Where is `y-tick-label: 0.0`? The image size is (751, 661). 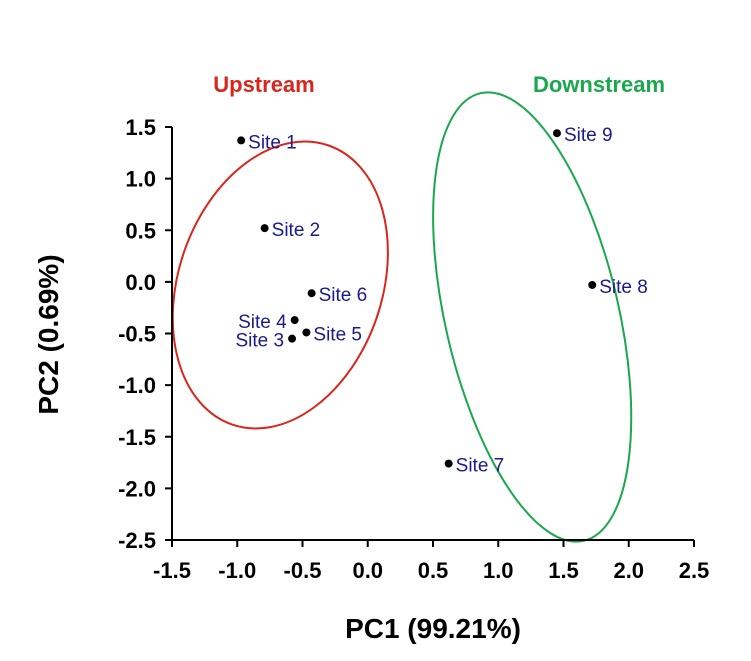 y-tick-label: 0.0 is located at coordinates (140, 282).